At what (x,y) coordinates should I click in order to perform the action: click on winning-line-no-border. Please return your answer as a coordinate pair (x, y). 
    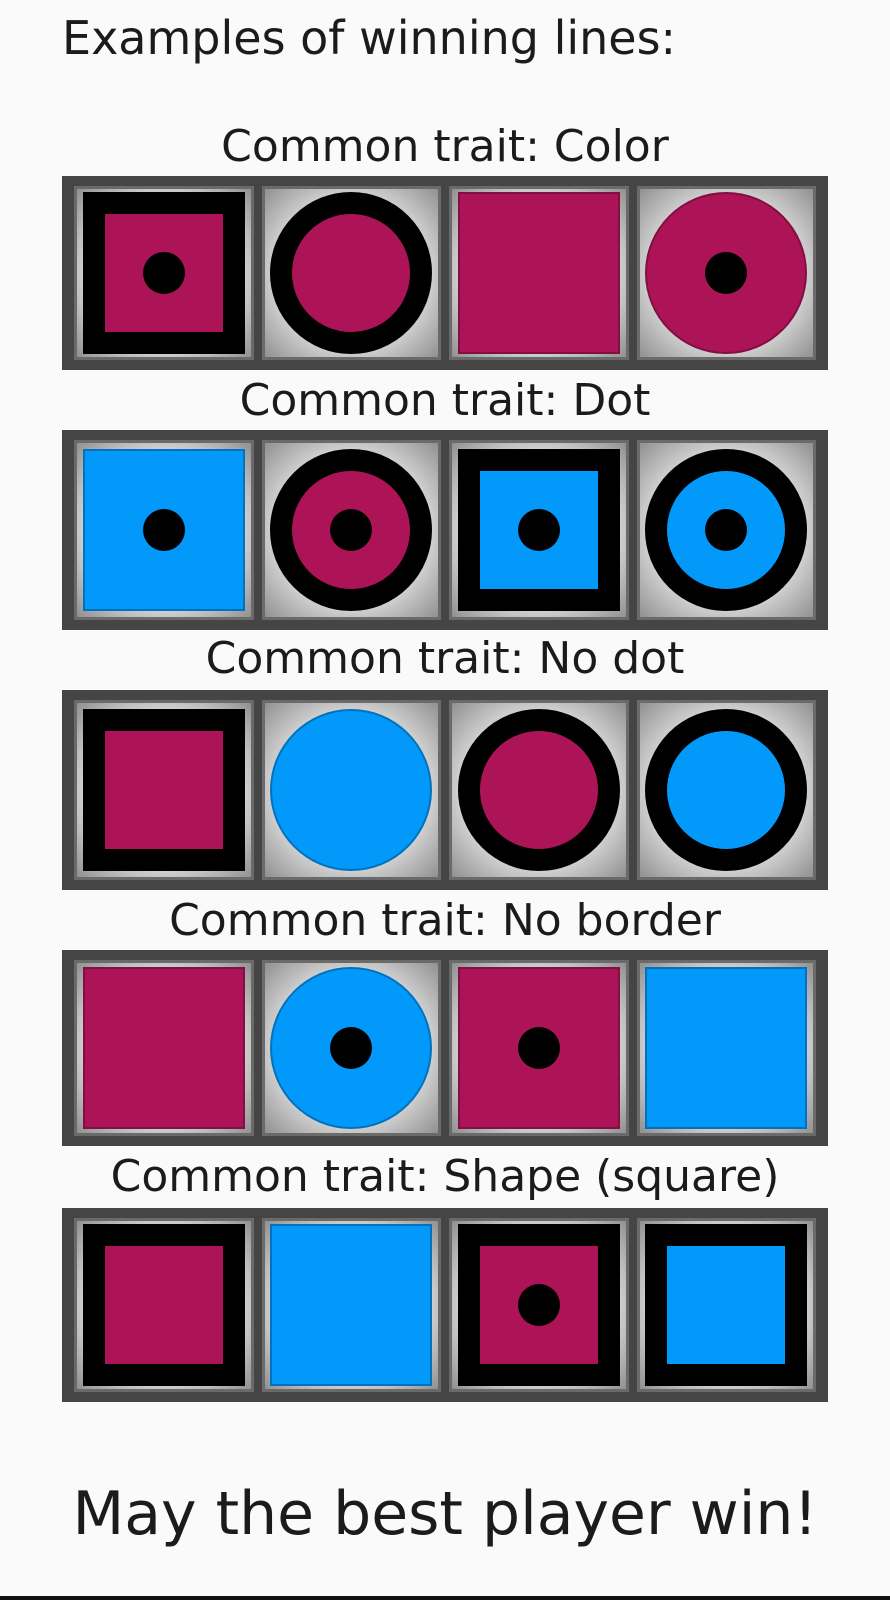
    Looking at the image, I should click on (445, 1048).